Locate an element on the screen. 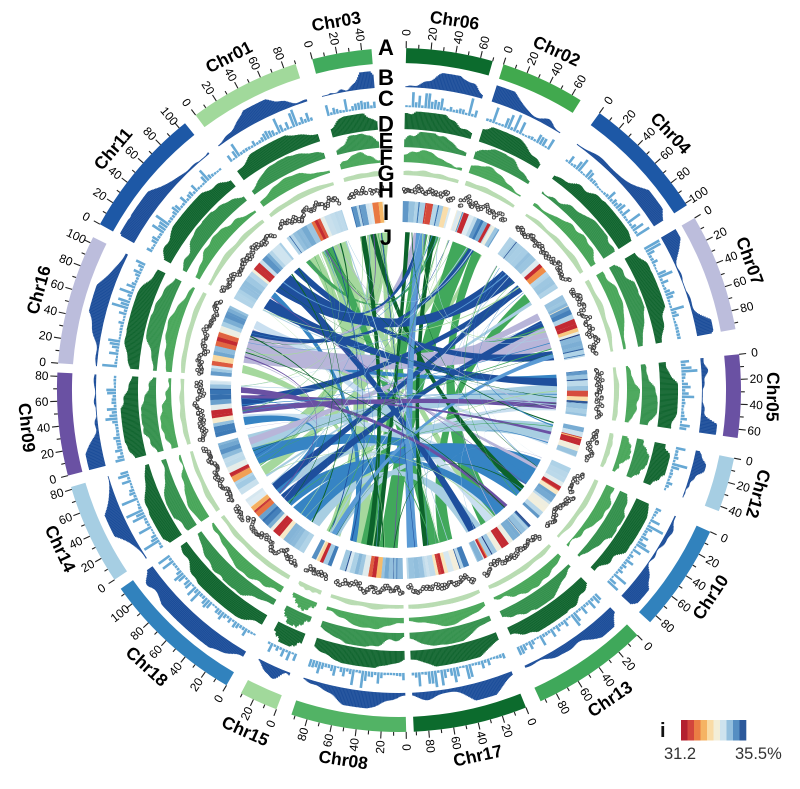 Image resolution: width=800 pixels, height=789 pixels. svg-text: J is located at coordinates (386, 237).